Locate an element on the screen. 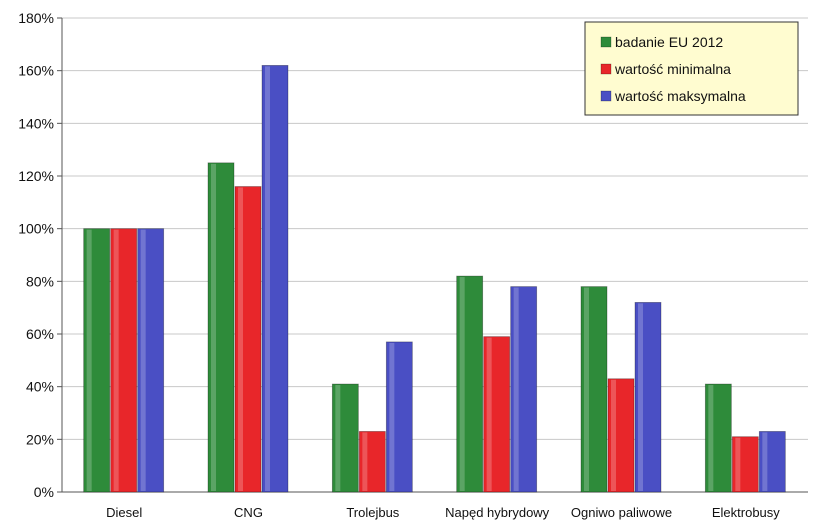 This screenshot has width=815, height=523. bar-wartość-maksymalna-trolejbus is located at coordinates (399, 417).